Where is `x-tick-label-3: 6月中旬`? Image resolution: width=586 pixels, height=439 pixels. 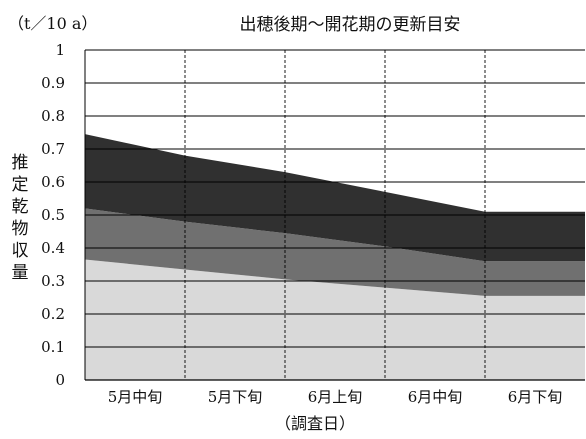
x-tick-label-3: 6月中旬 is located at coordinates (435, 397).